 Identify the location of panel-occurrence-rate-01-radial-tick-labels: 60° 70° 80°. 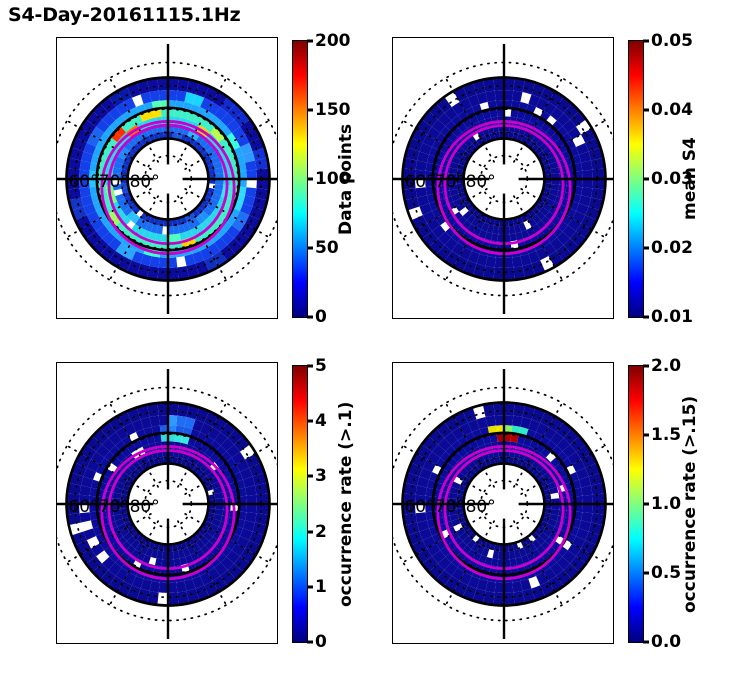
(113, 507).